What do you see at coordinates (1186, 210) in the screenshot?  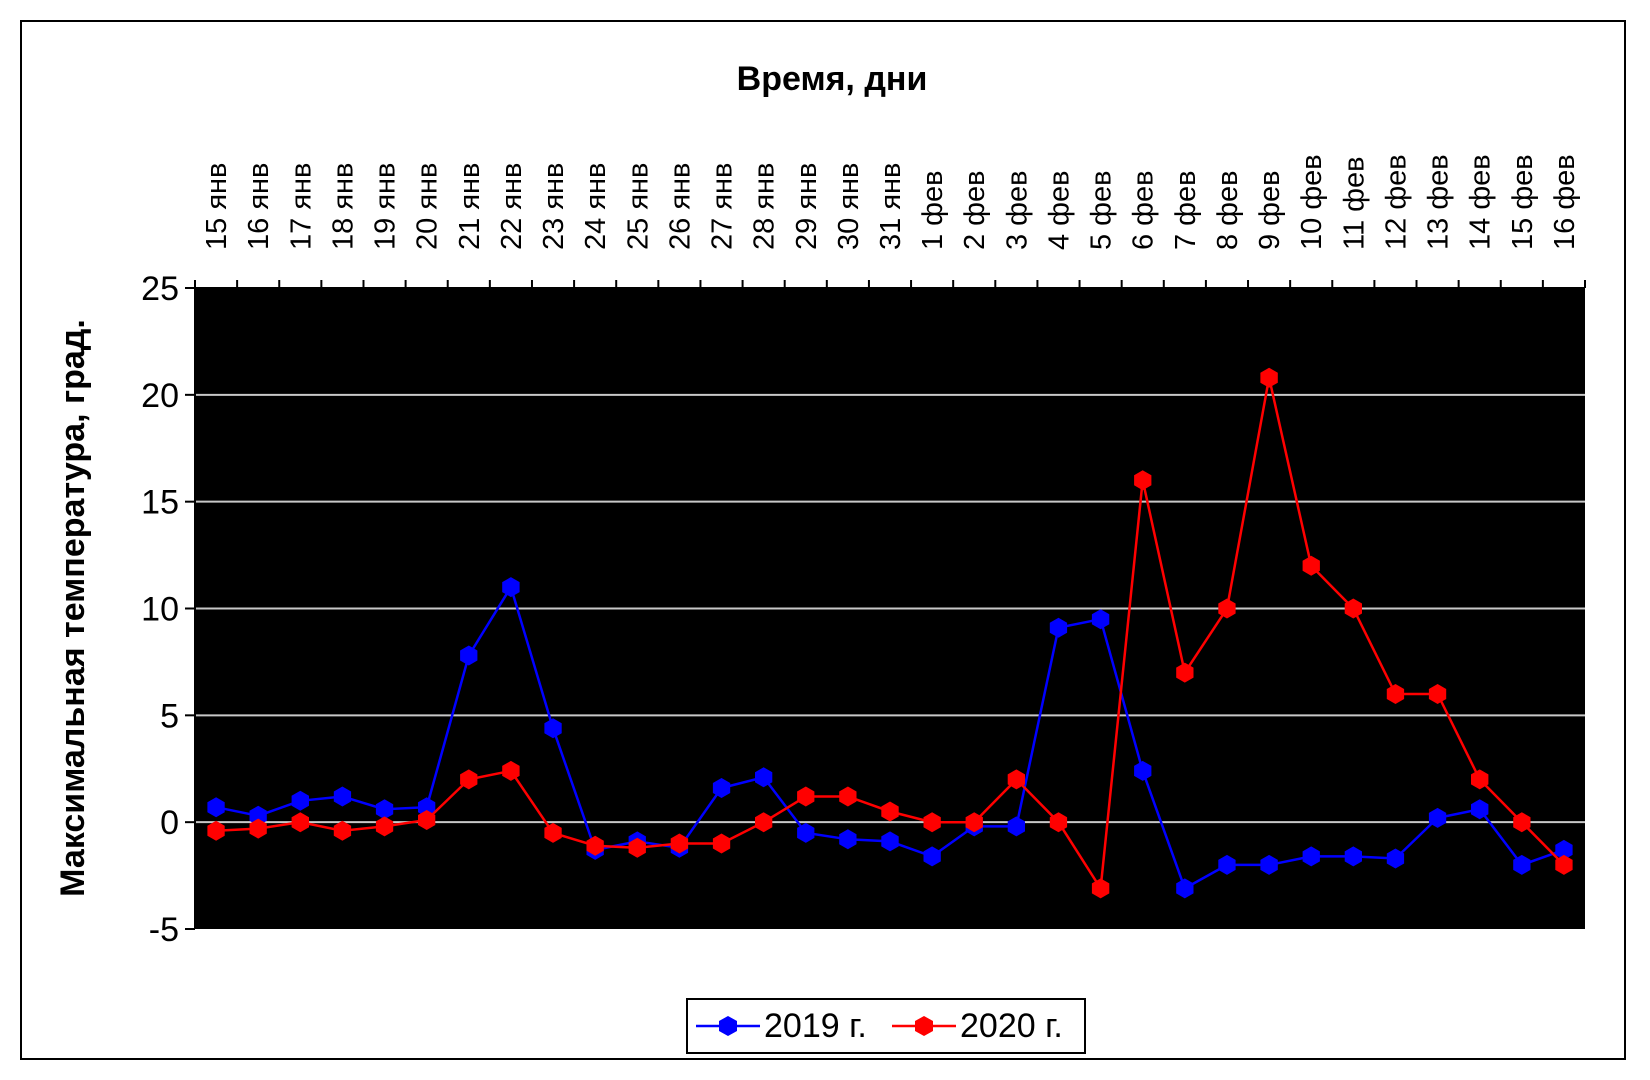 I see `x-tick-label: 7 фев` at bounding box center [1186, 210].